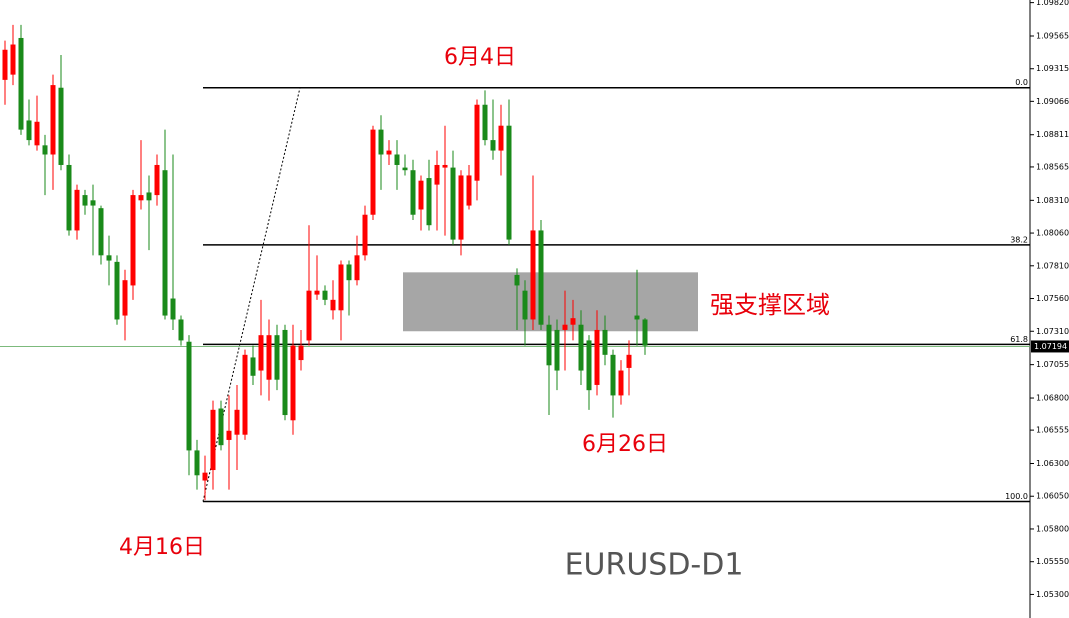 This screenshot has width=1069, height=618. I want to click on zone-label: 强支撑区域, so click(770, 305).